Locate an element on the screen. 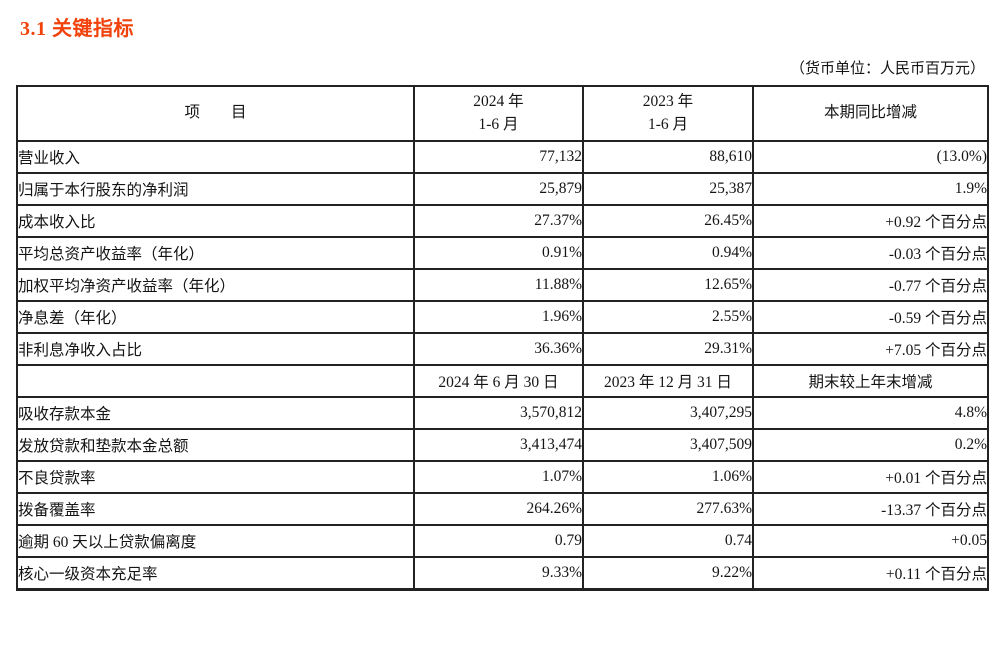  row-label: 加权平均净资产收益率（年化） is located at coordinates (215, 285).